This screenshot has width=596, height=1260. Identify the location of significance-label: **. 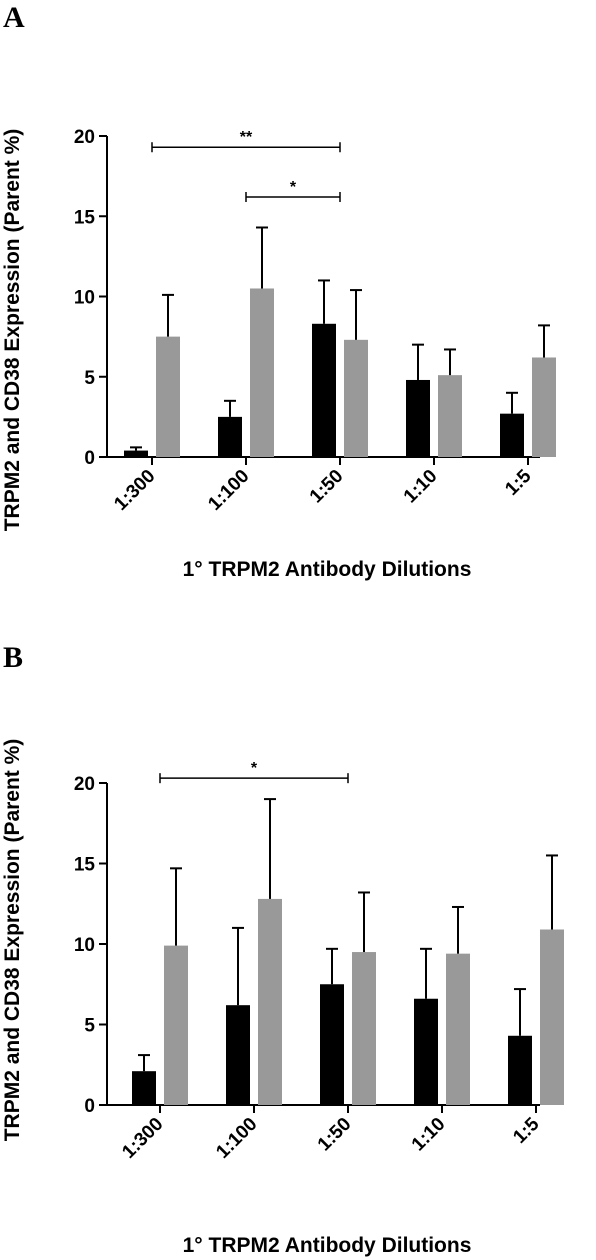
(246, 137).